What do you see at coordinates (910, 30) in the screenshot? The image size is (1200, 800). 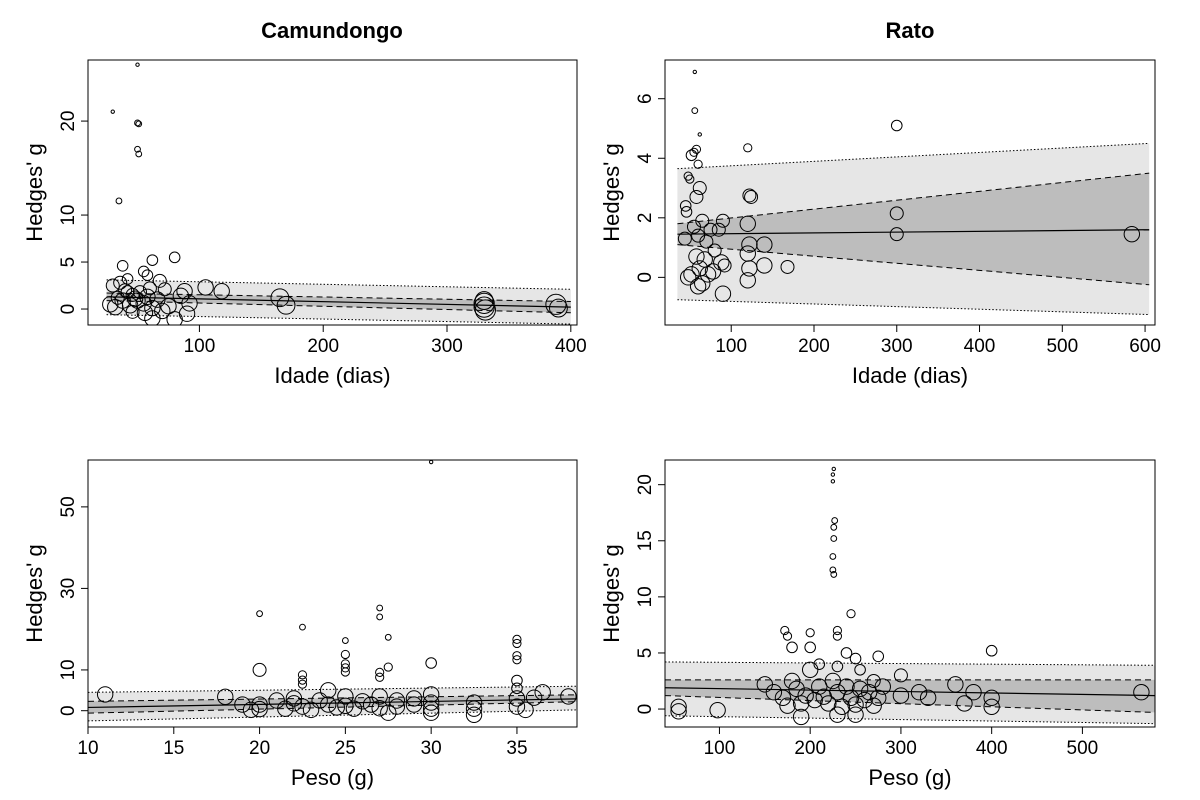 I see `column-title-rato: Rato` at bounding box center [910, 30].